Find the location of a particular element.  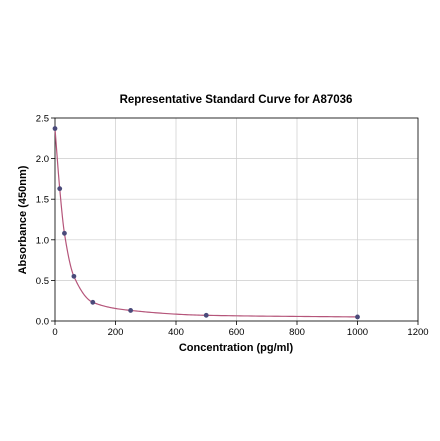

y-axis-ticks: 0.0 0.5 1.0 1.5 2.0 2.5 is located at coordinates (45, 221).